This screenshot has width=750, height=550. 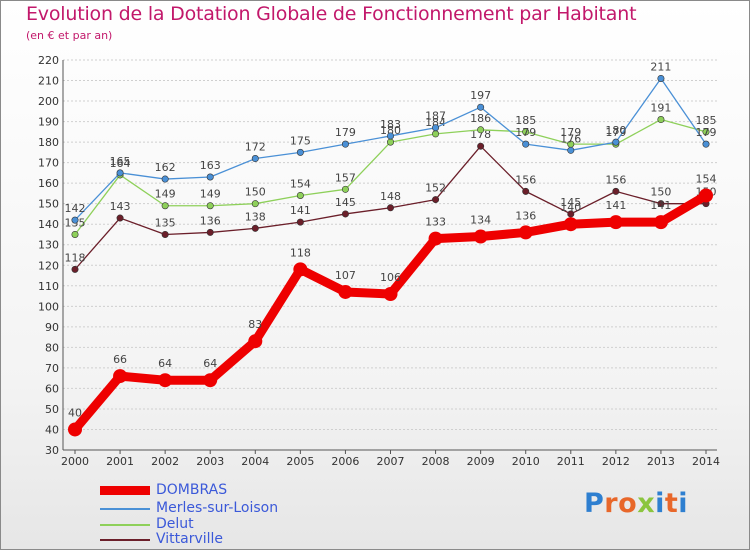 I want to click on y-tick-label: 120, so click(x=48, y=265).